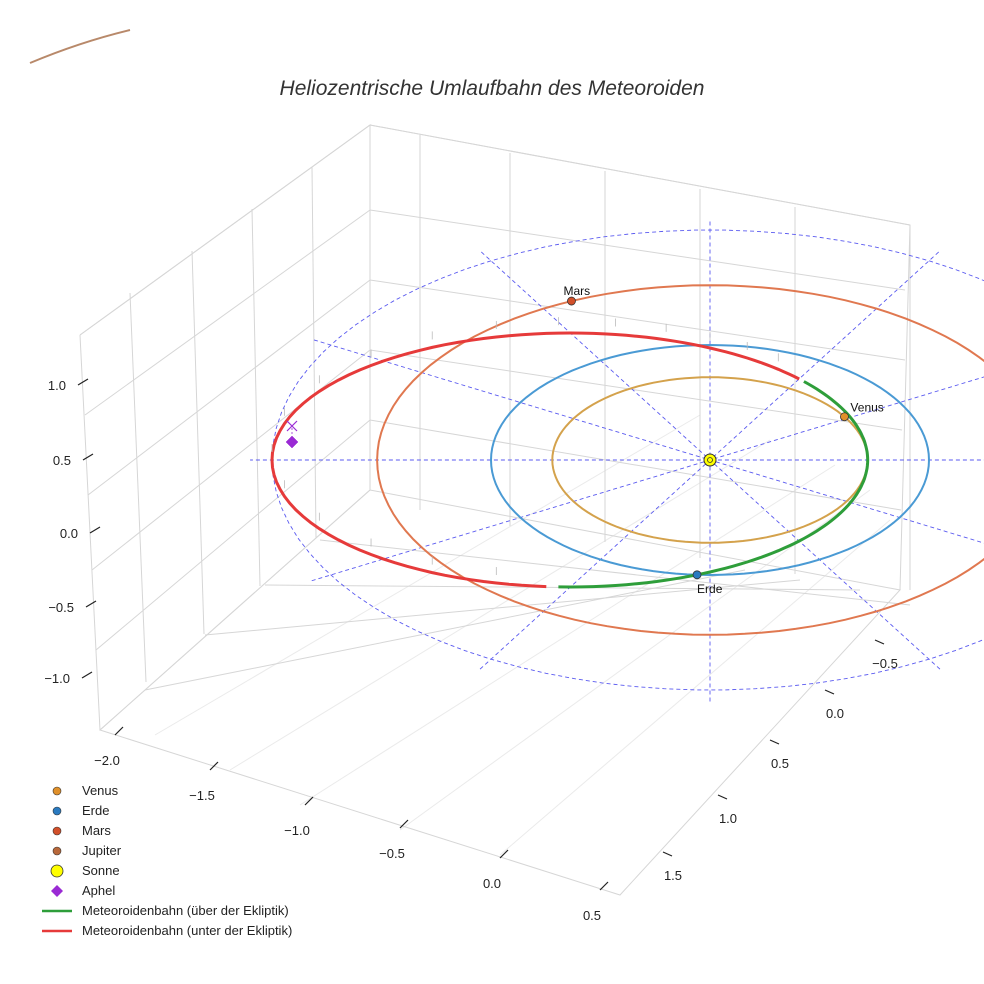 The image size is (984, 984). What do you see at coordinates (492, 883) in the screenshot?
I see `x-axis-tick-label: 0.0` at bounding box center [492, 883].